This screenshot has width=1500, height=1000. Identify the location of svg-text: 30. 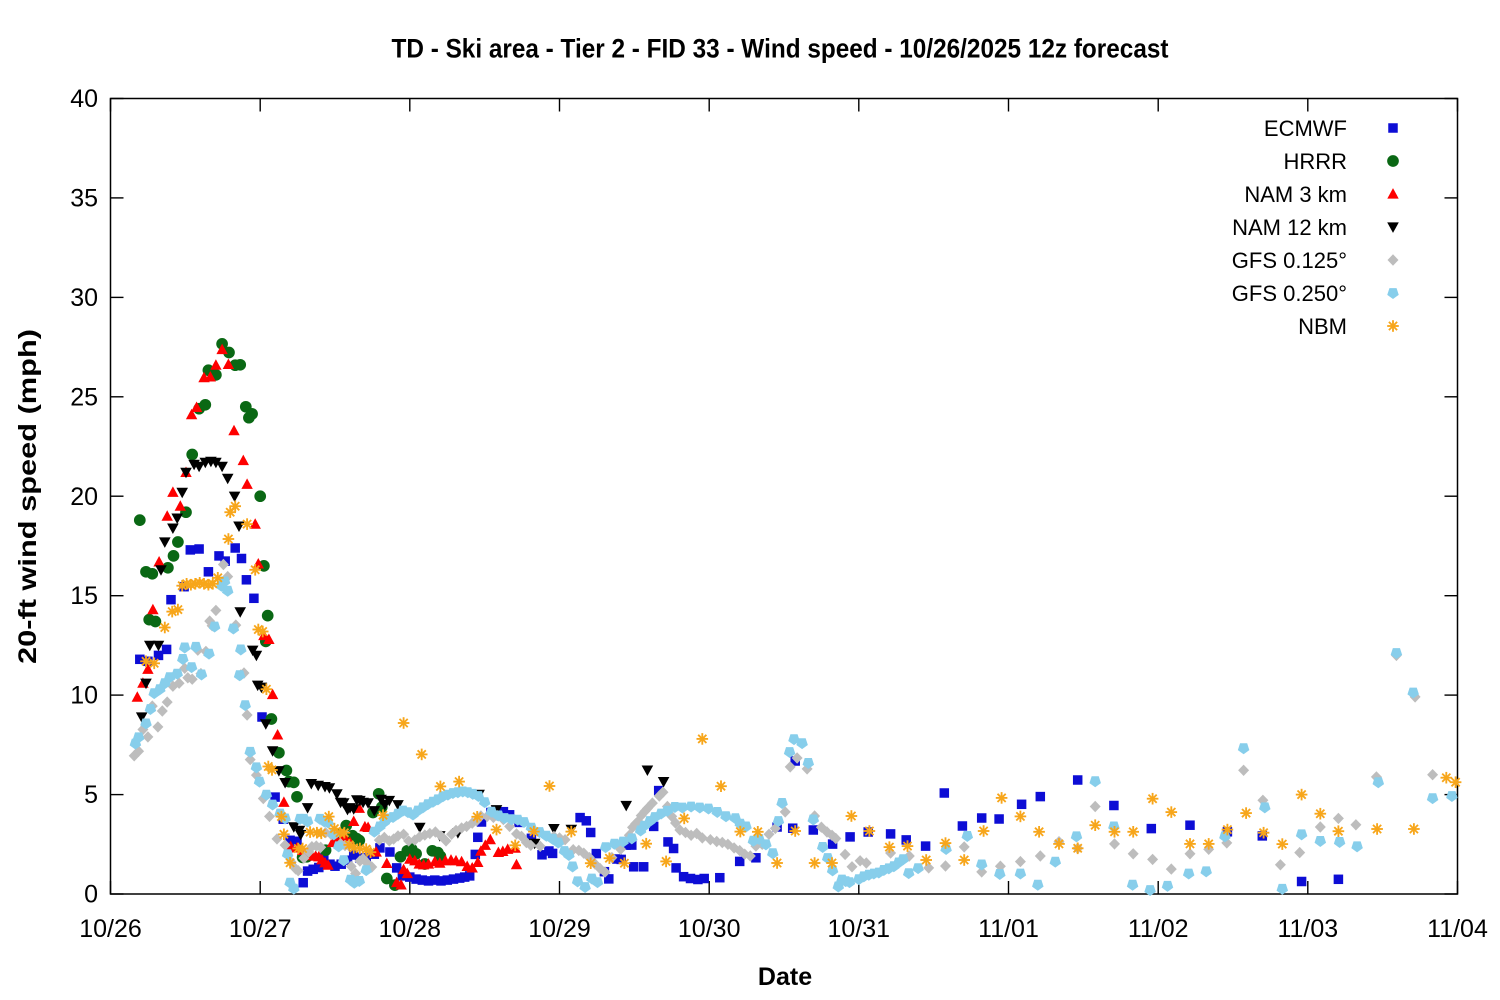
(84, 298).